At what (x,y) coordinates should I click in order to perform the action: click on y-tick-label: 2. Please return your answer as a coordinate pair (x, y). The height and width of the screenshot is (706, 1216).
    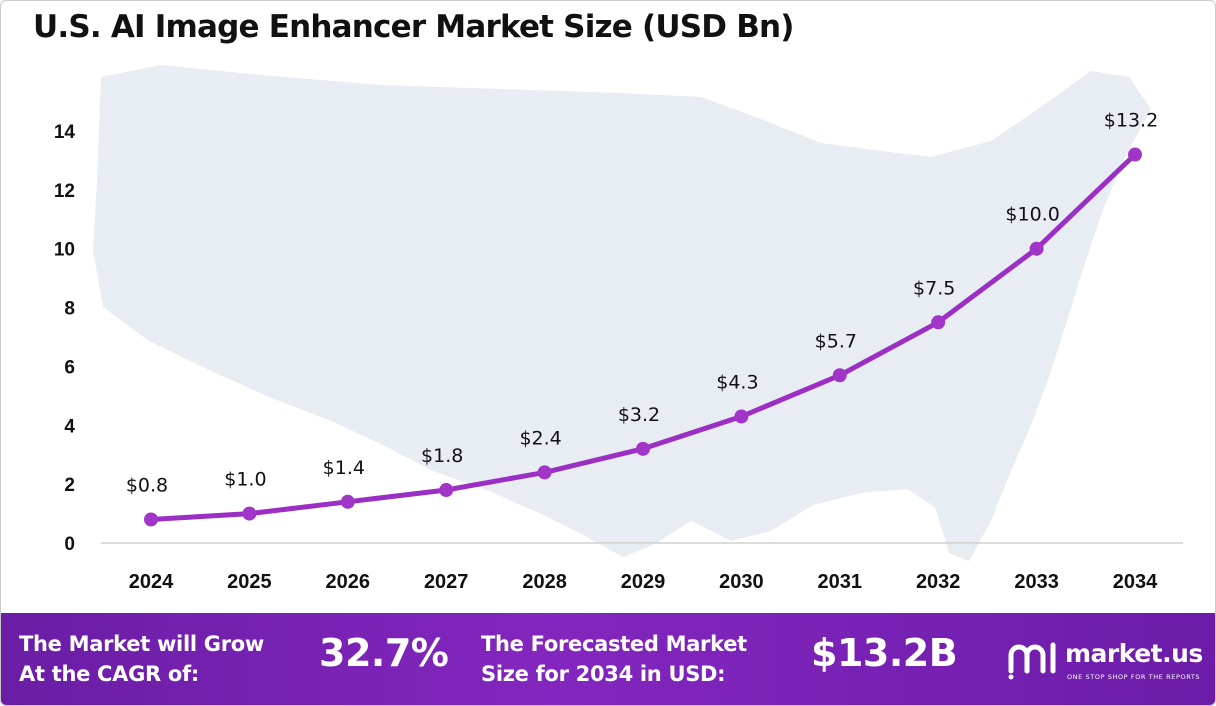
    Looking at the image, I should click on (69, 485).